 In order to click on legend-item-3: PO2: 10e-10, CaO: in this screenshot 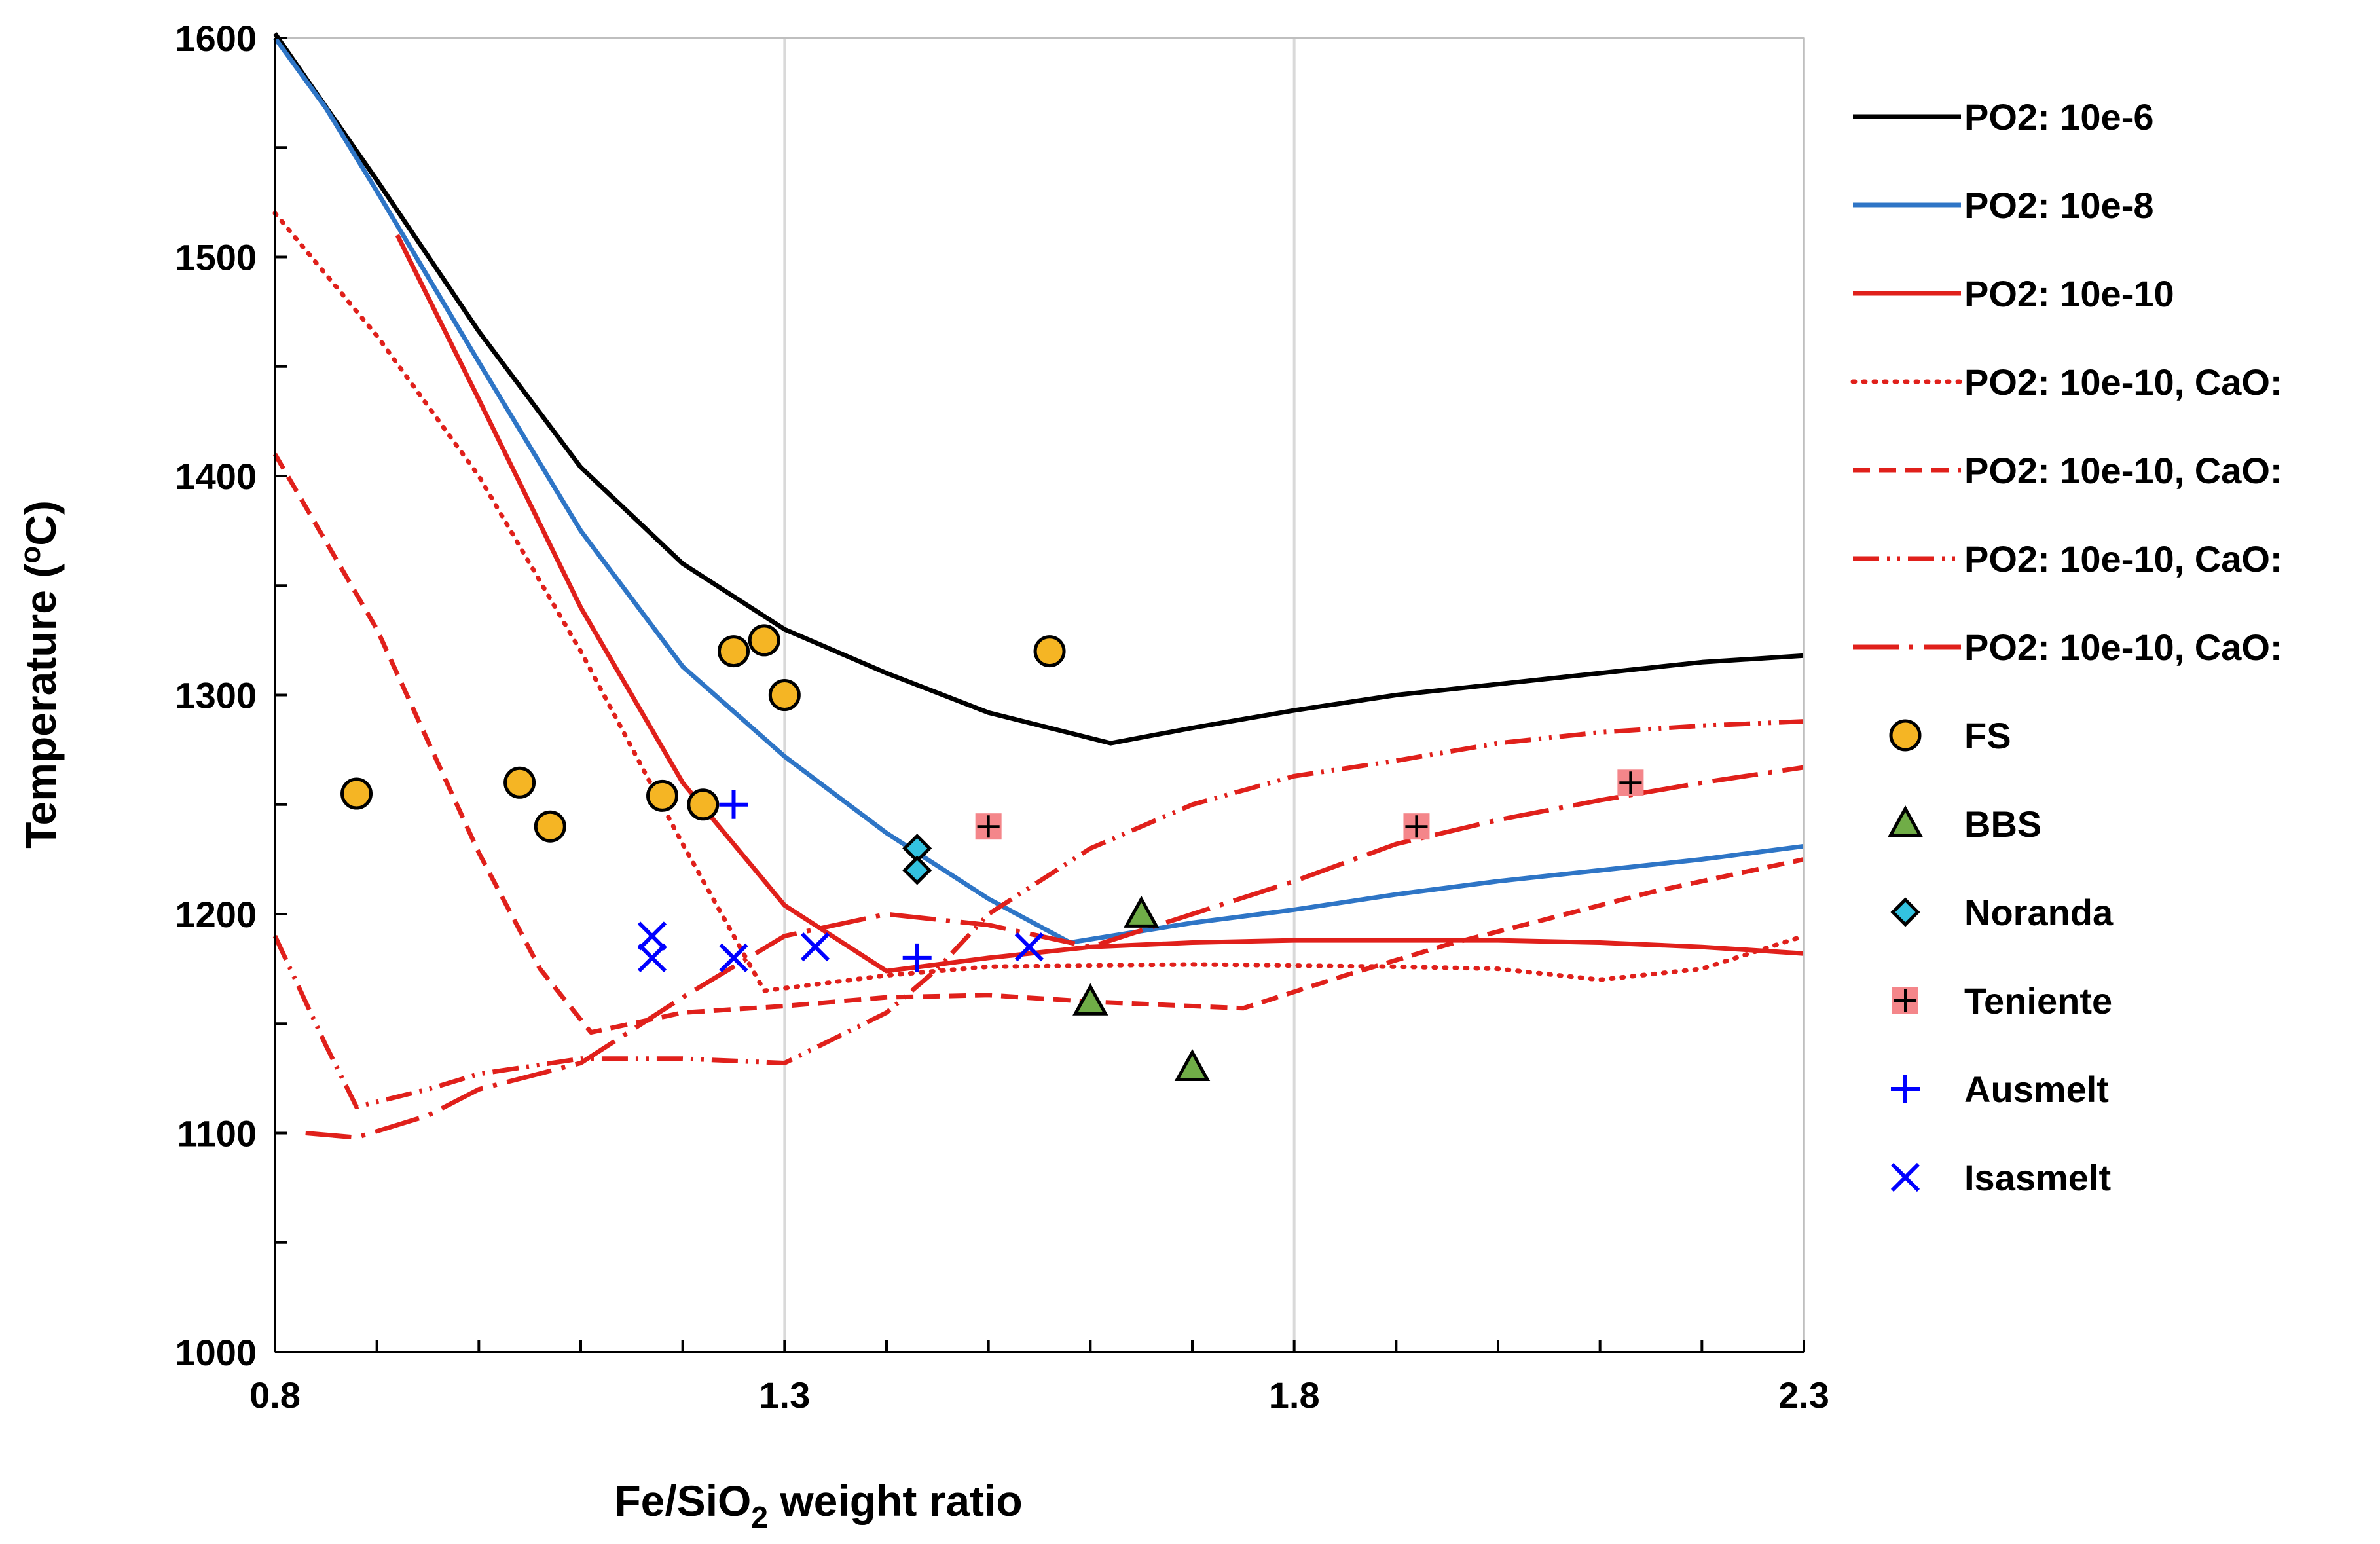, I will do `click(2066, 382)`.